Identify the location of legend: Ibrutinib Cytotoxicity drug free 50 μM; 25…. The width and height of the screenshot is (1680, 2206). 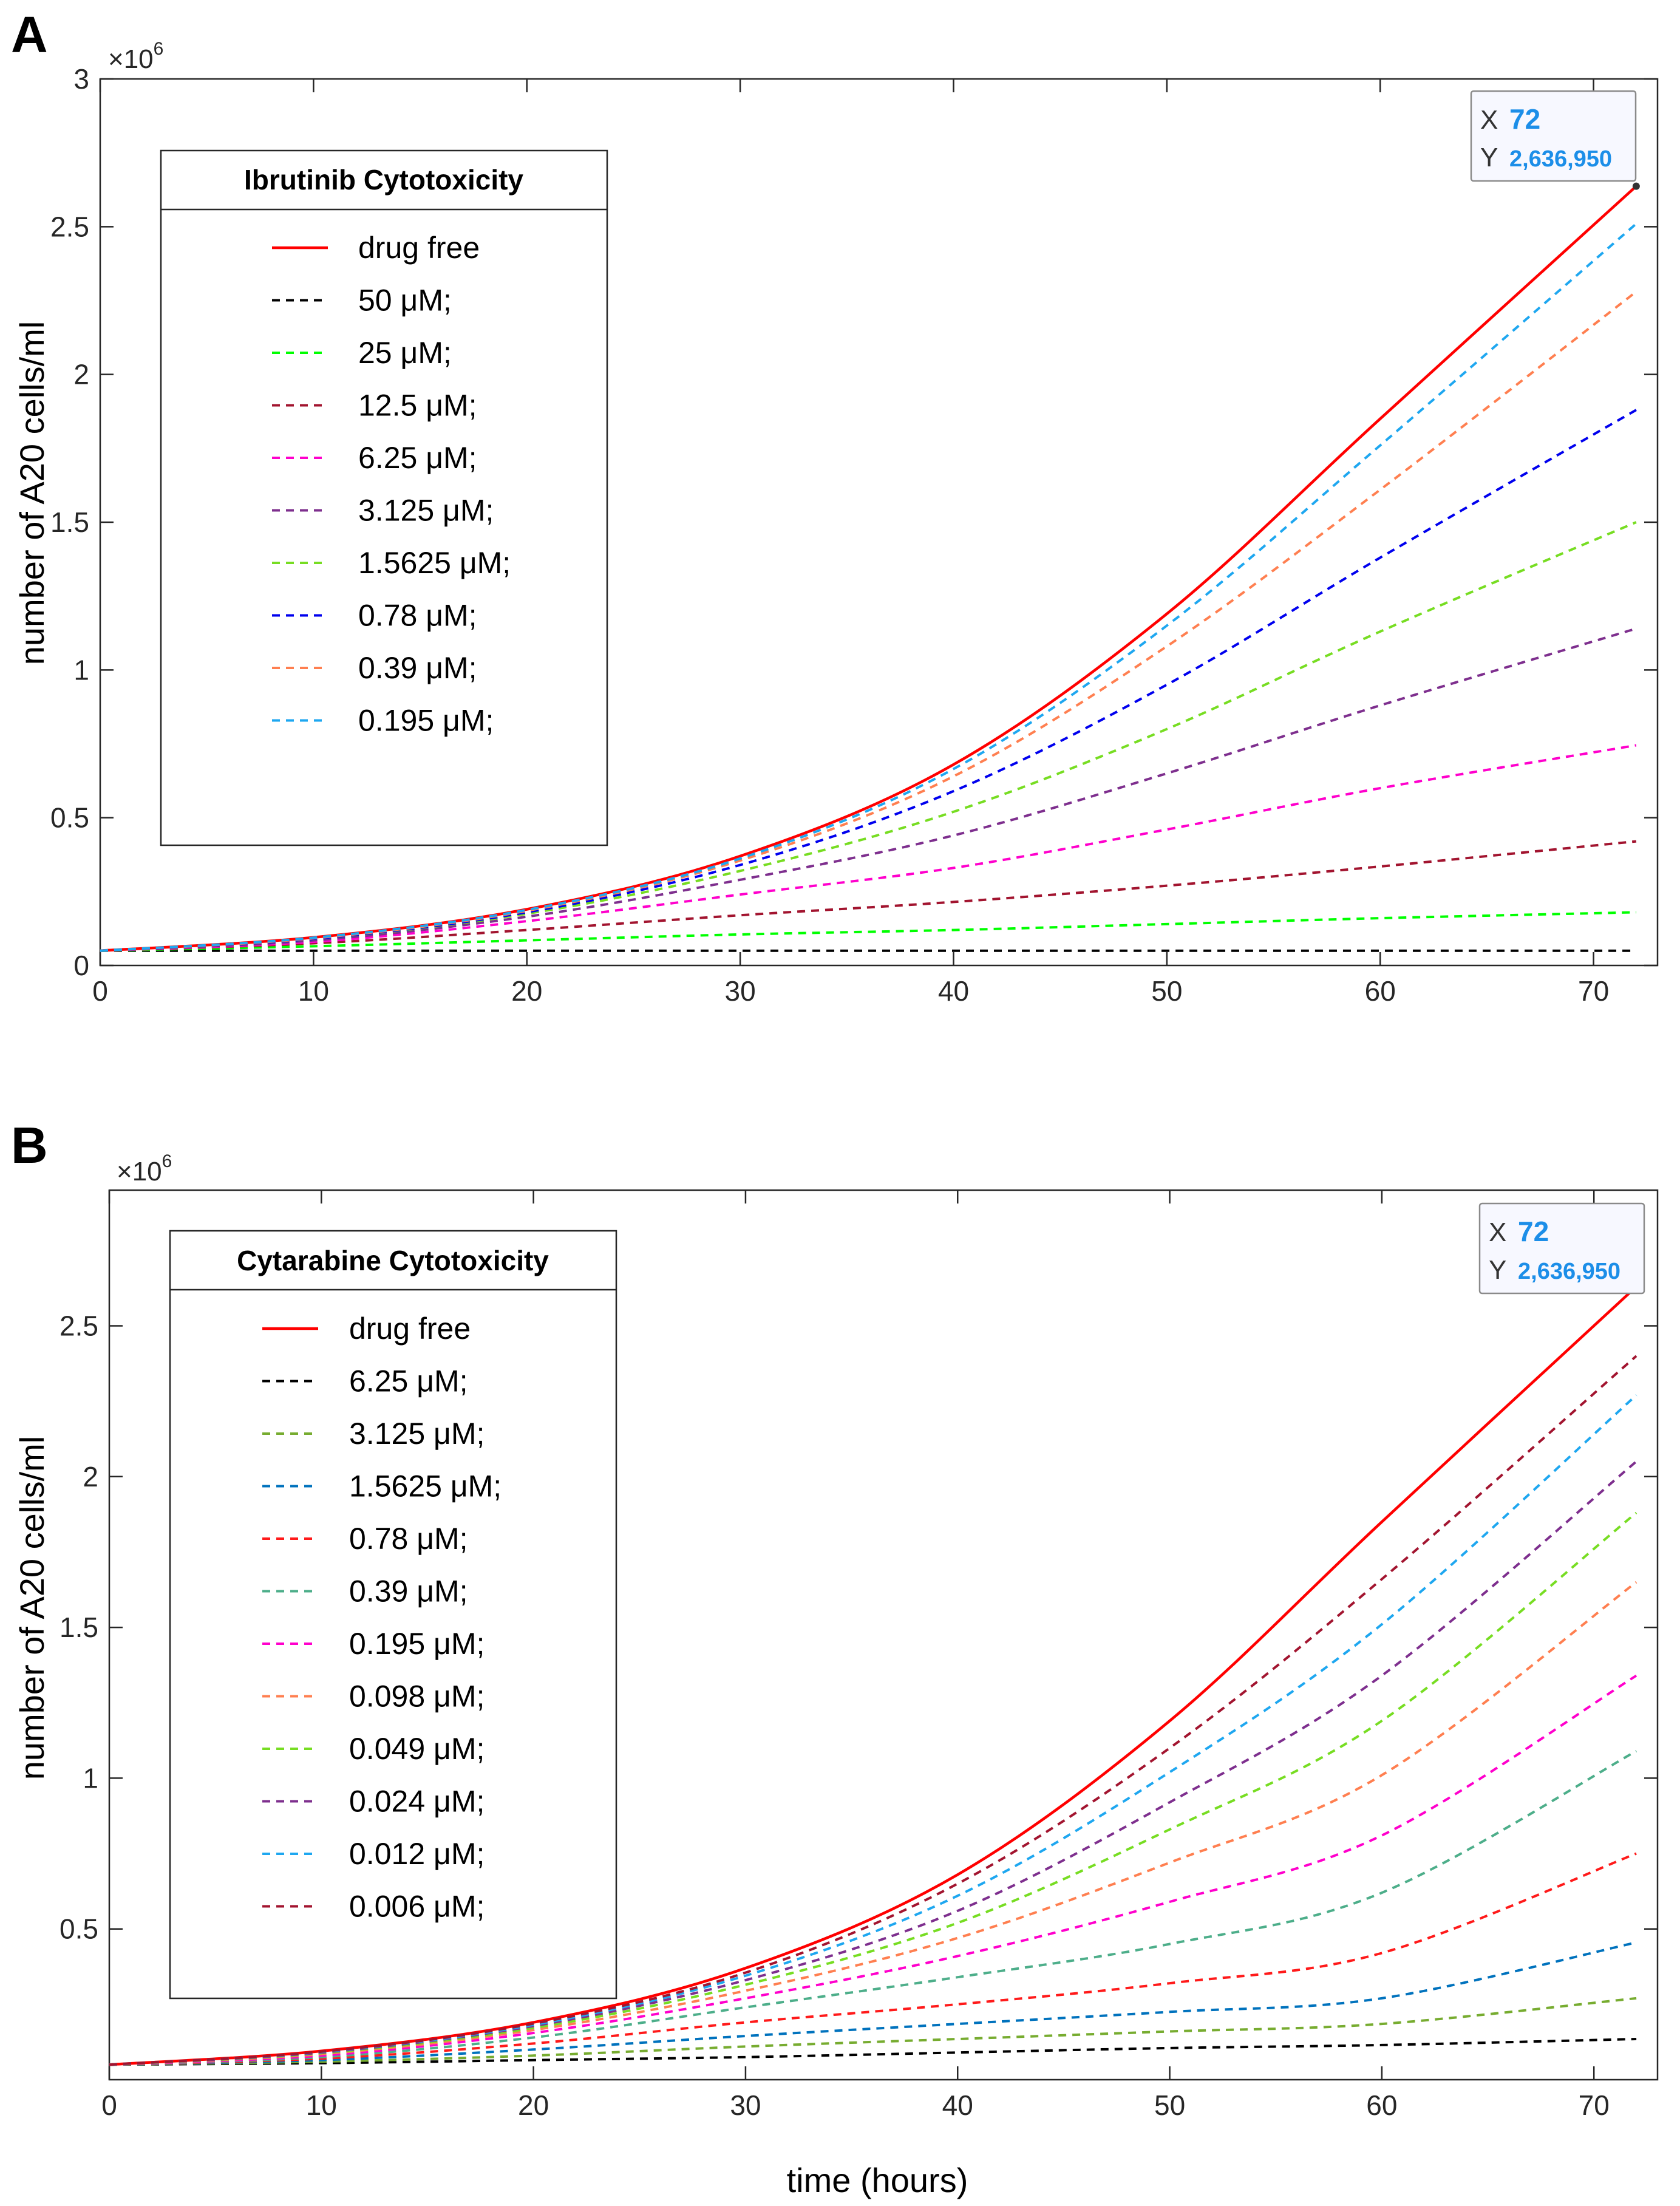
(384, 497).